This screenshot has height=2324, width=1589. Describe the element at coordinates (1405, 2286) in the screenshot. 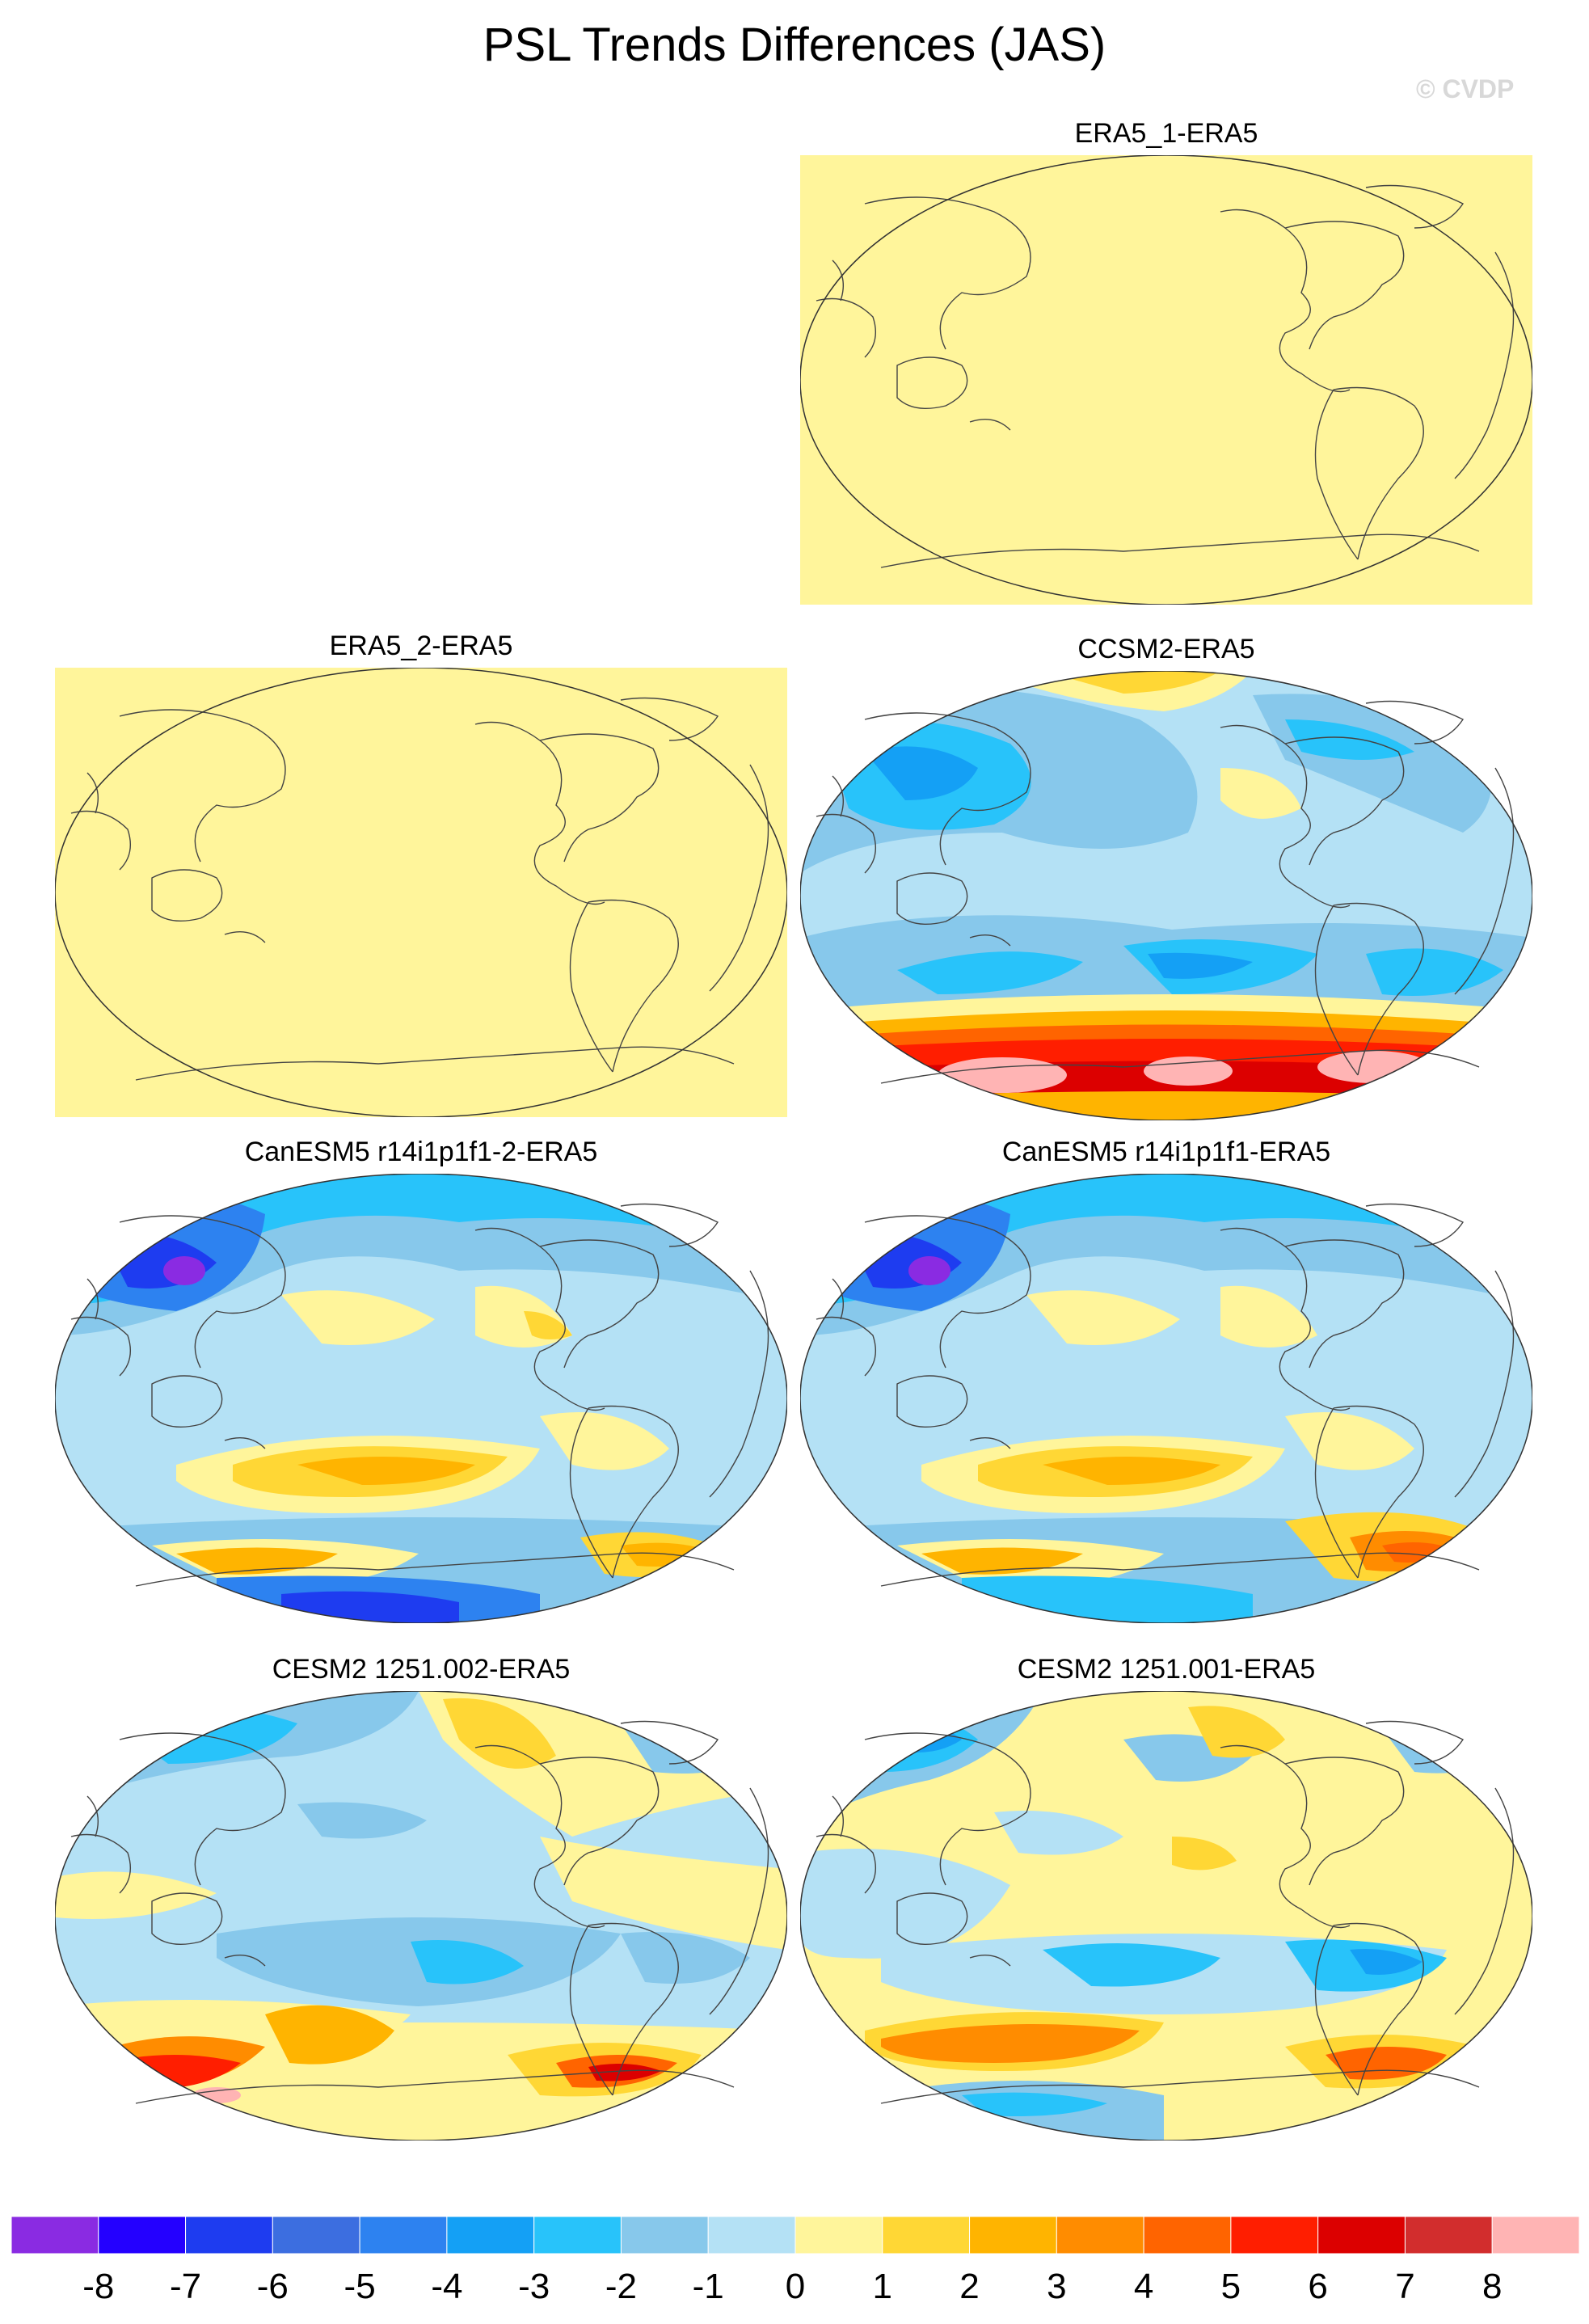

I see `colorbar-tick-label: 7` at that location.